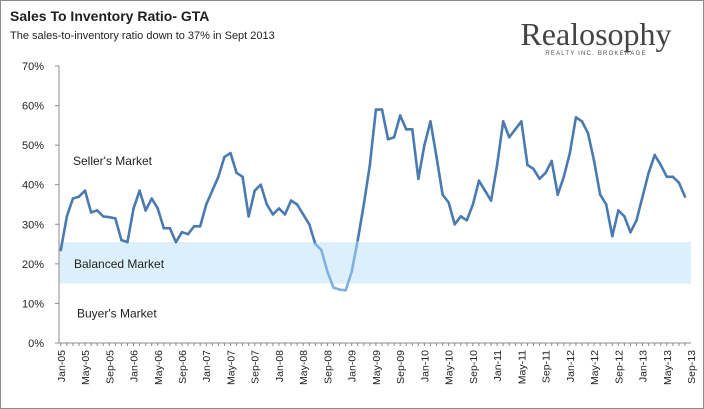 This screenshot has height=409, width=704. I want to click on x-tick-label: Sep-10, so click(474, 367).